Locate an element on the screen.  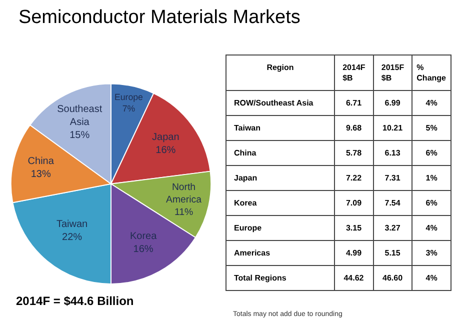
text: 7.54 is located at coordinates (392, 203).